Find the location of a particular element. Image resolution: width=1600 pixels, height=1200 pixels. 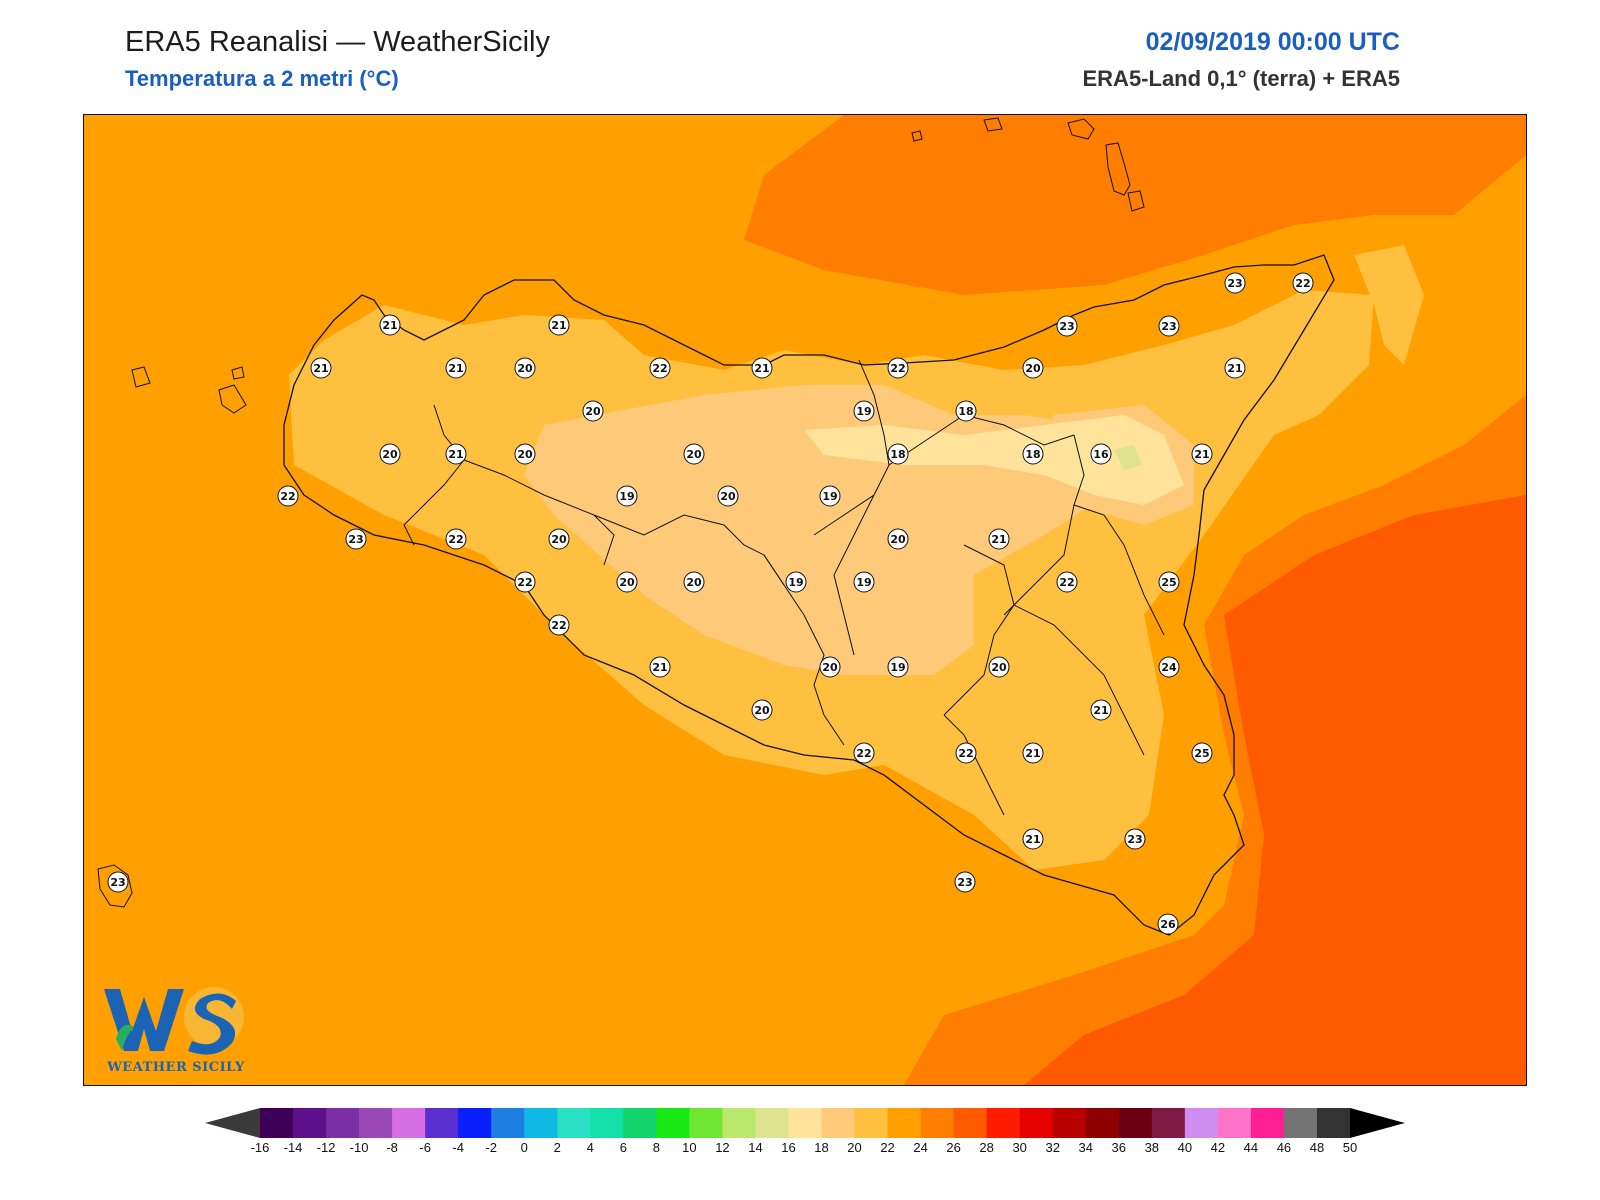

map-title: ERA5 Reanalisi — WeatherSicily is located at coordinates (337, 42).